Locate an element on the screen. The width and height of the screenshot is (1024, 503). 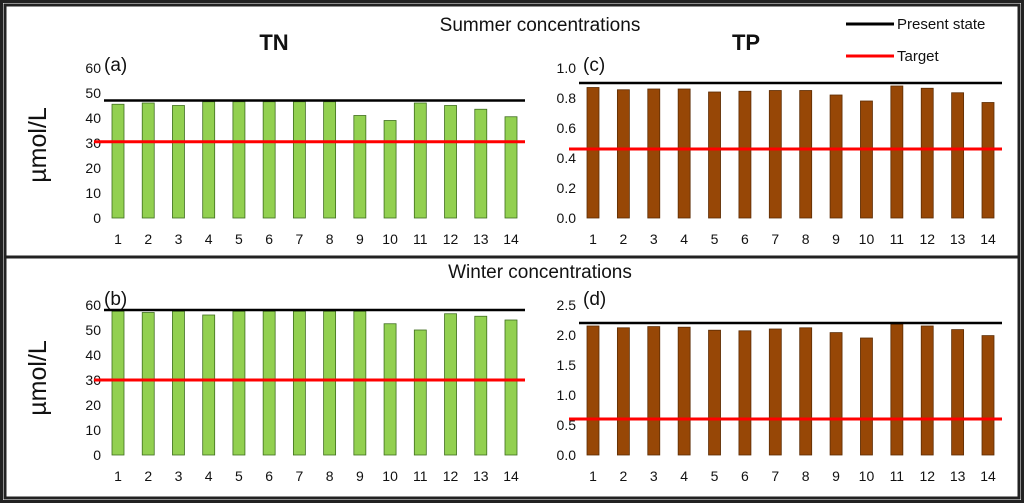
panel-label-b: (b) is located at coordinates (115, 299).